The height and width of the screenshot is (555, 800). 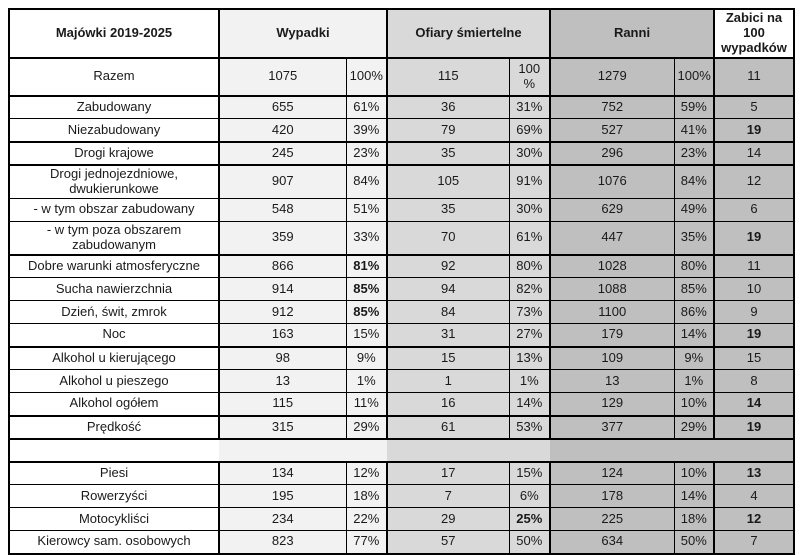 I want to click on cell-zab: 13, so click(x=754, y=473).